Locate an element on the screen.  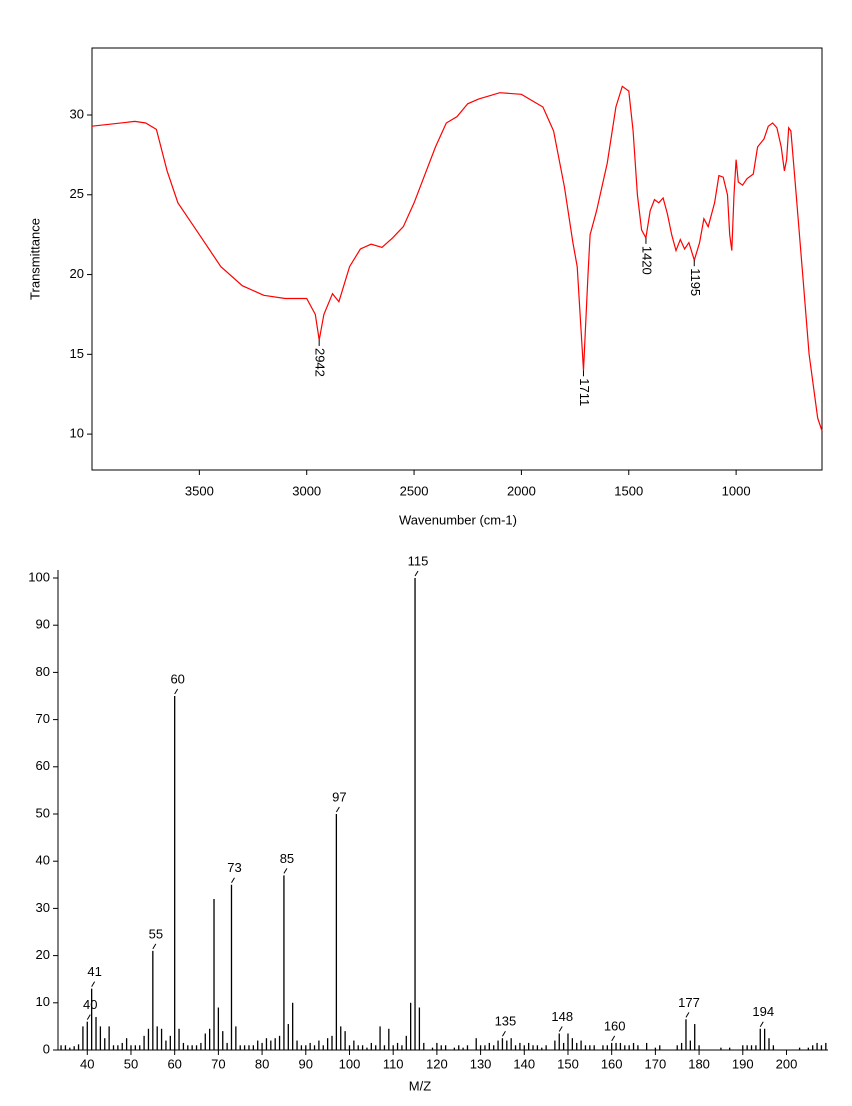
peak-label: 41 is located at coordinates (94, 971).